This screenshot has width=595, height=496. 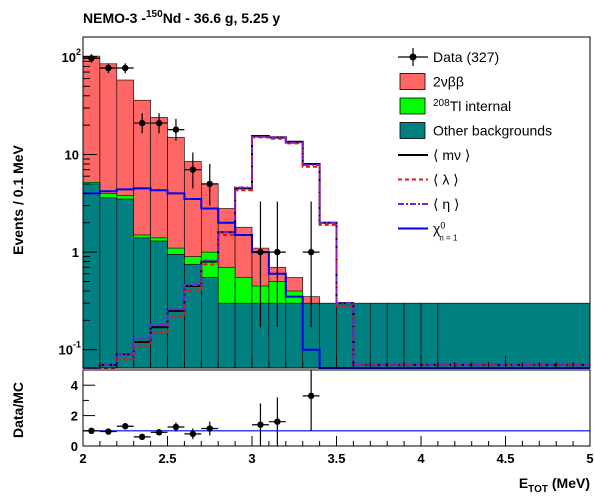 What do you see at coordinates (72, 155) in the screenshot?
I see `y-tick-label: 10` at bounding box center [72, 155].